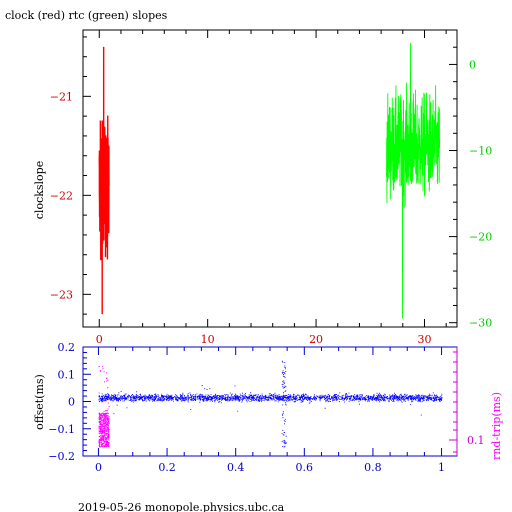  What do you see at coordinates (480, 151) in the screenshot?
I see `top-y-right-tick-label: −10` at bounding box center [480, 151].